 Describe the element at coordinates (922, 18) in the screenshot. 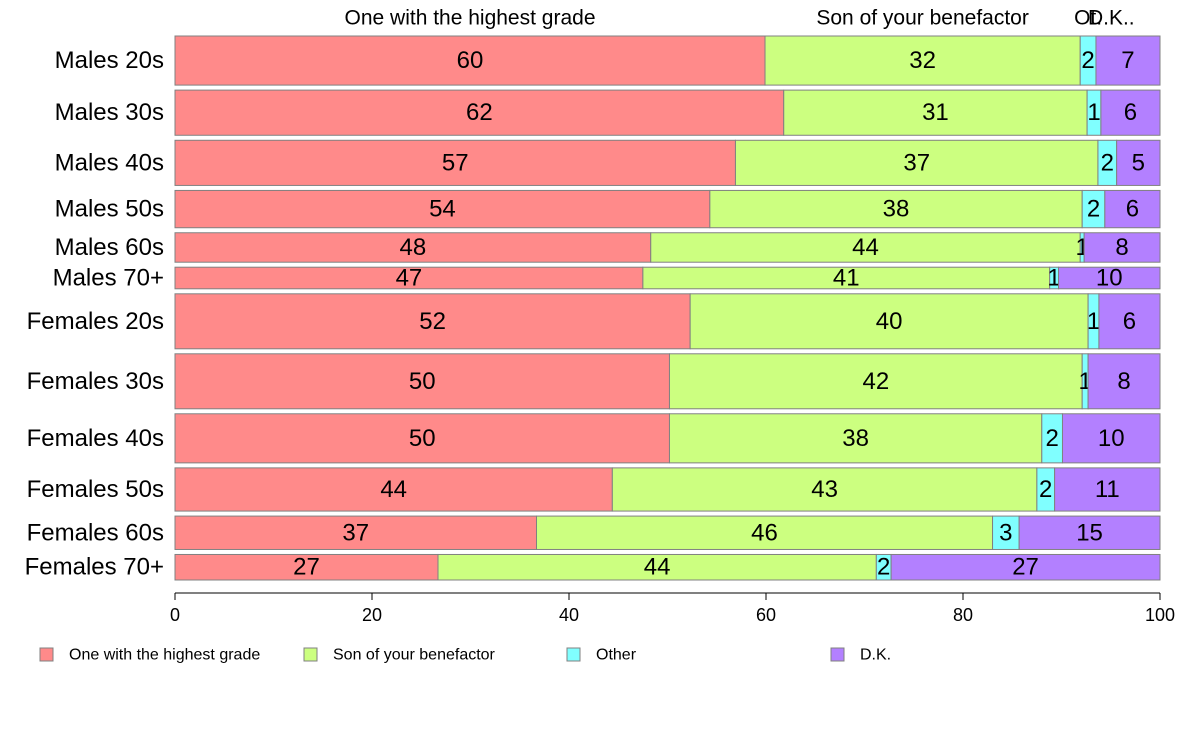

I see `column-header: Son of your benefactor` at that location.